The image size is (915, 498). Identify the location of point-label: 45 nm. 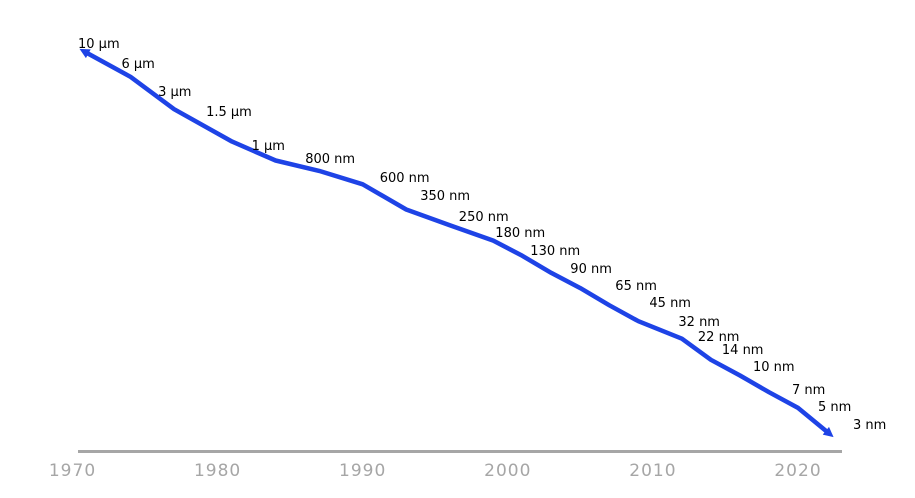
(670, 304).